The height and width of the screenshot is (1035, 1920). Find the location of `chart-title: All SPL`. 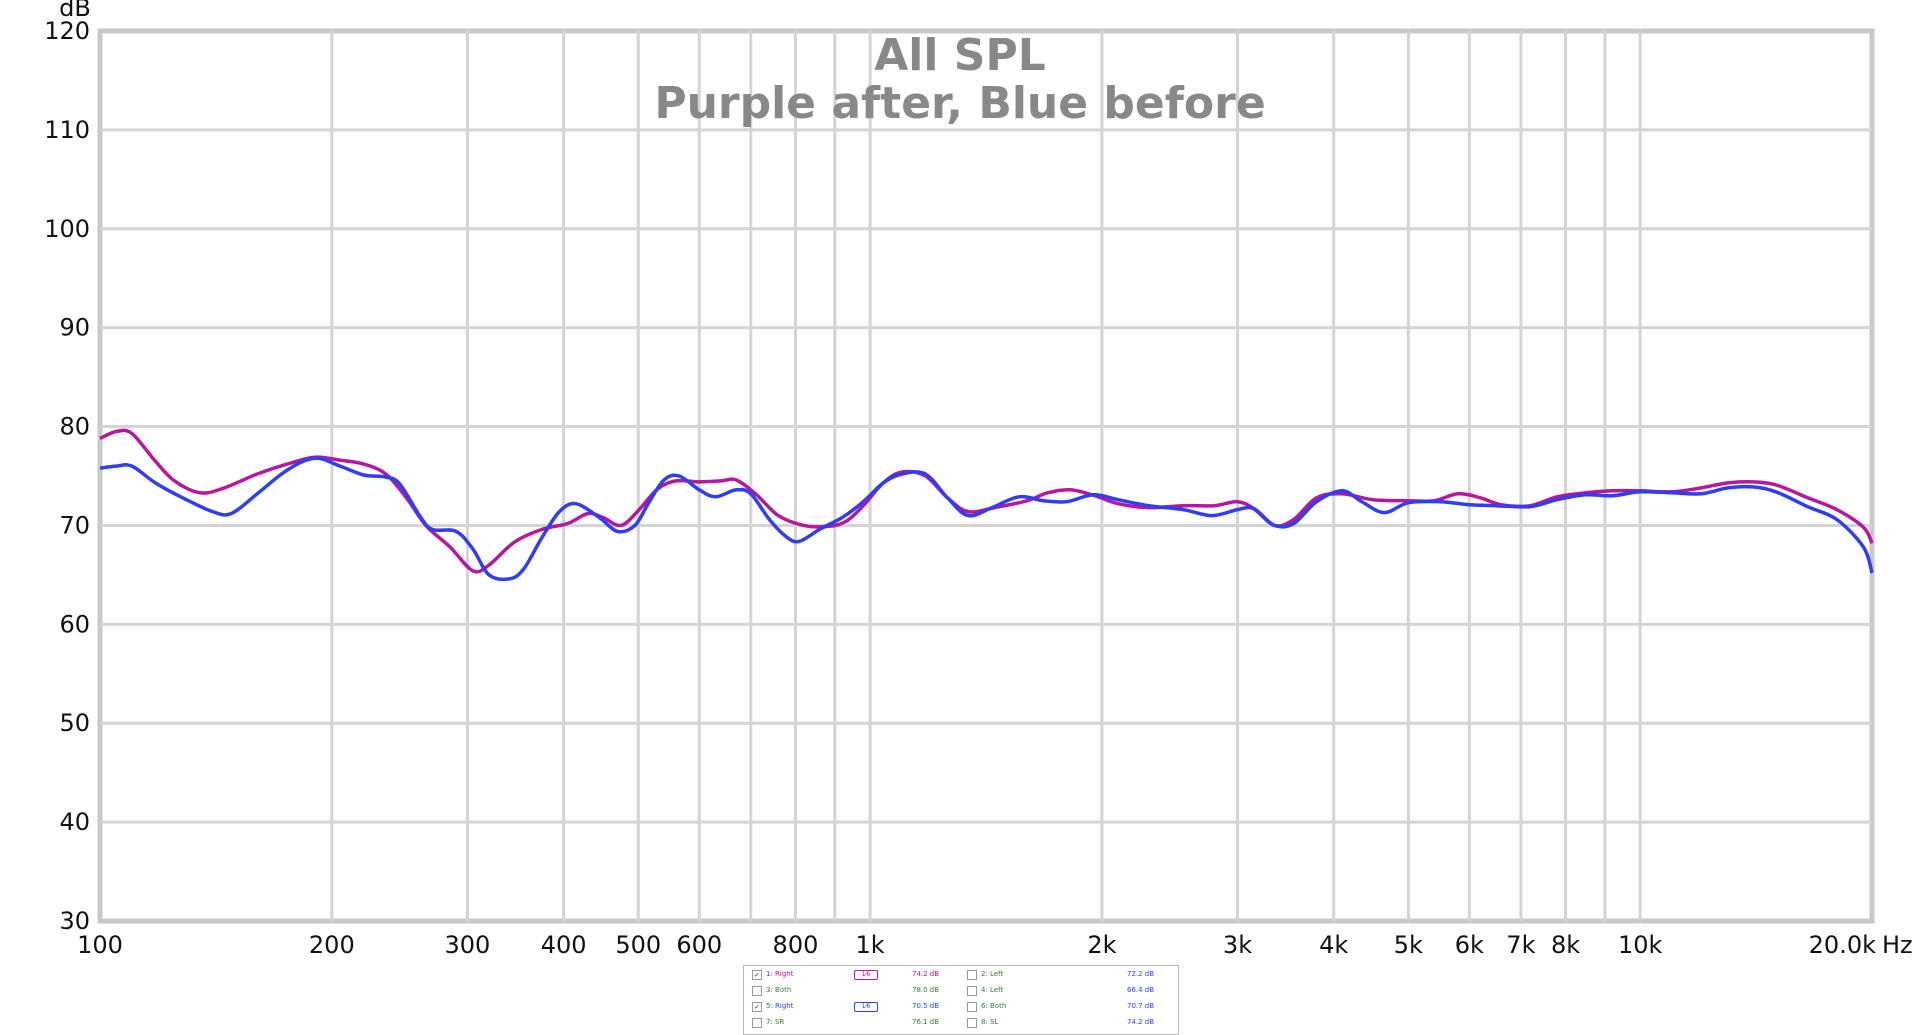

chart-title: All SPL is located at coordinates (960, 55).